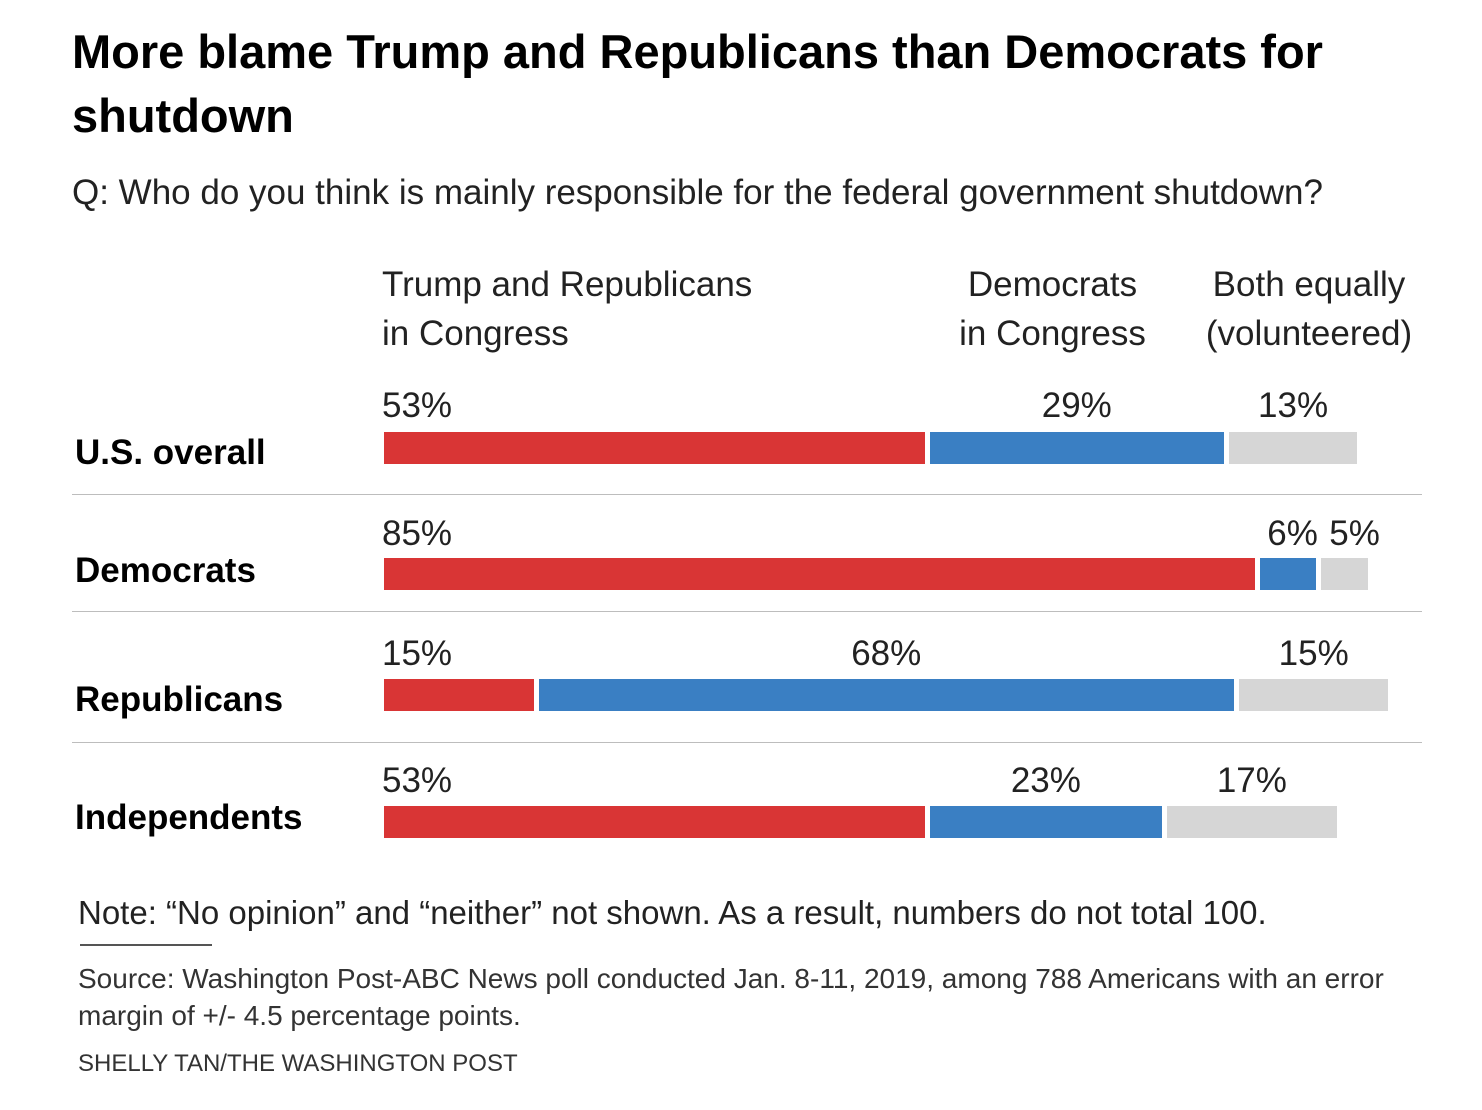  What do you see at coordinates (1309, 309) in the screenshot?
I see `column-header-both-equally: Both equally (volunteered)` at bounding box center [1309, 309].